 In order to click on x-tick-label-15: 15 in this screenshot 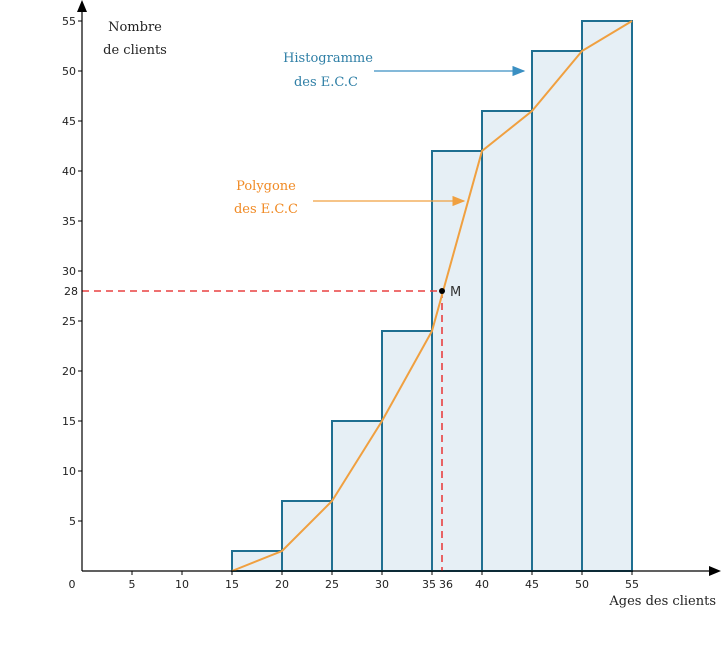, I will do `click(232, 584)`.